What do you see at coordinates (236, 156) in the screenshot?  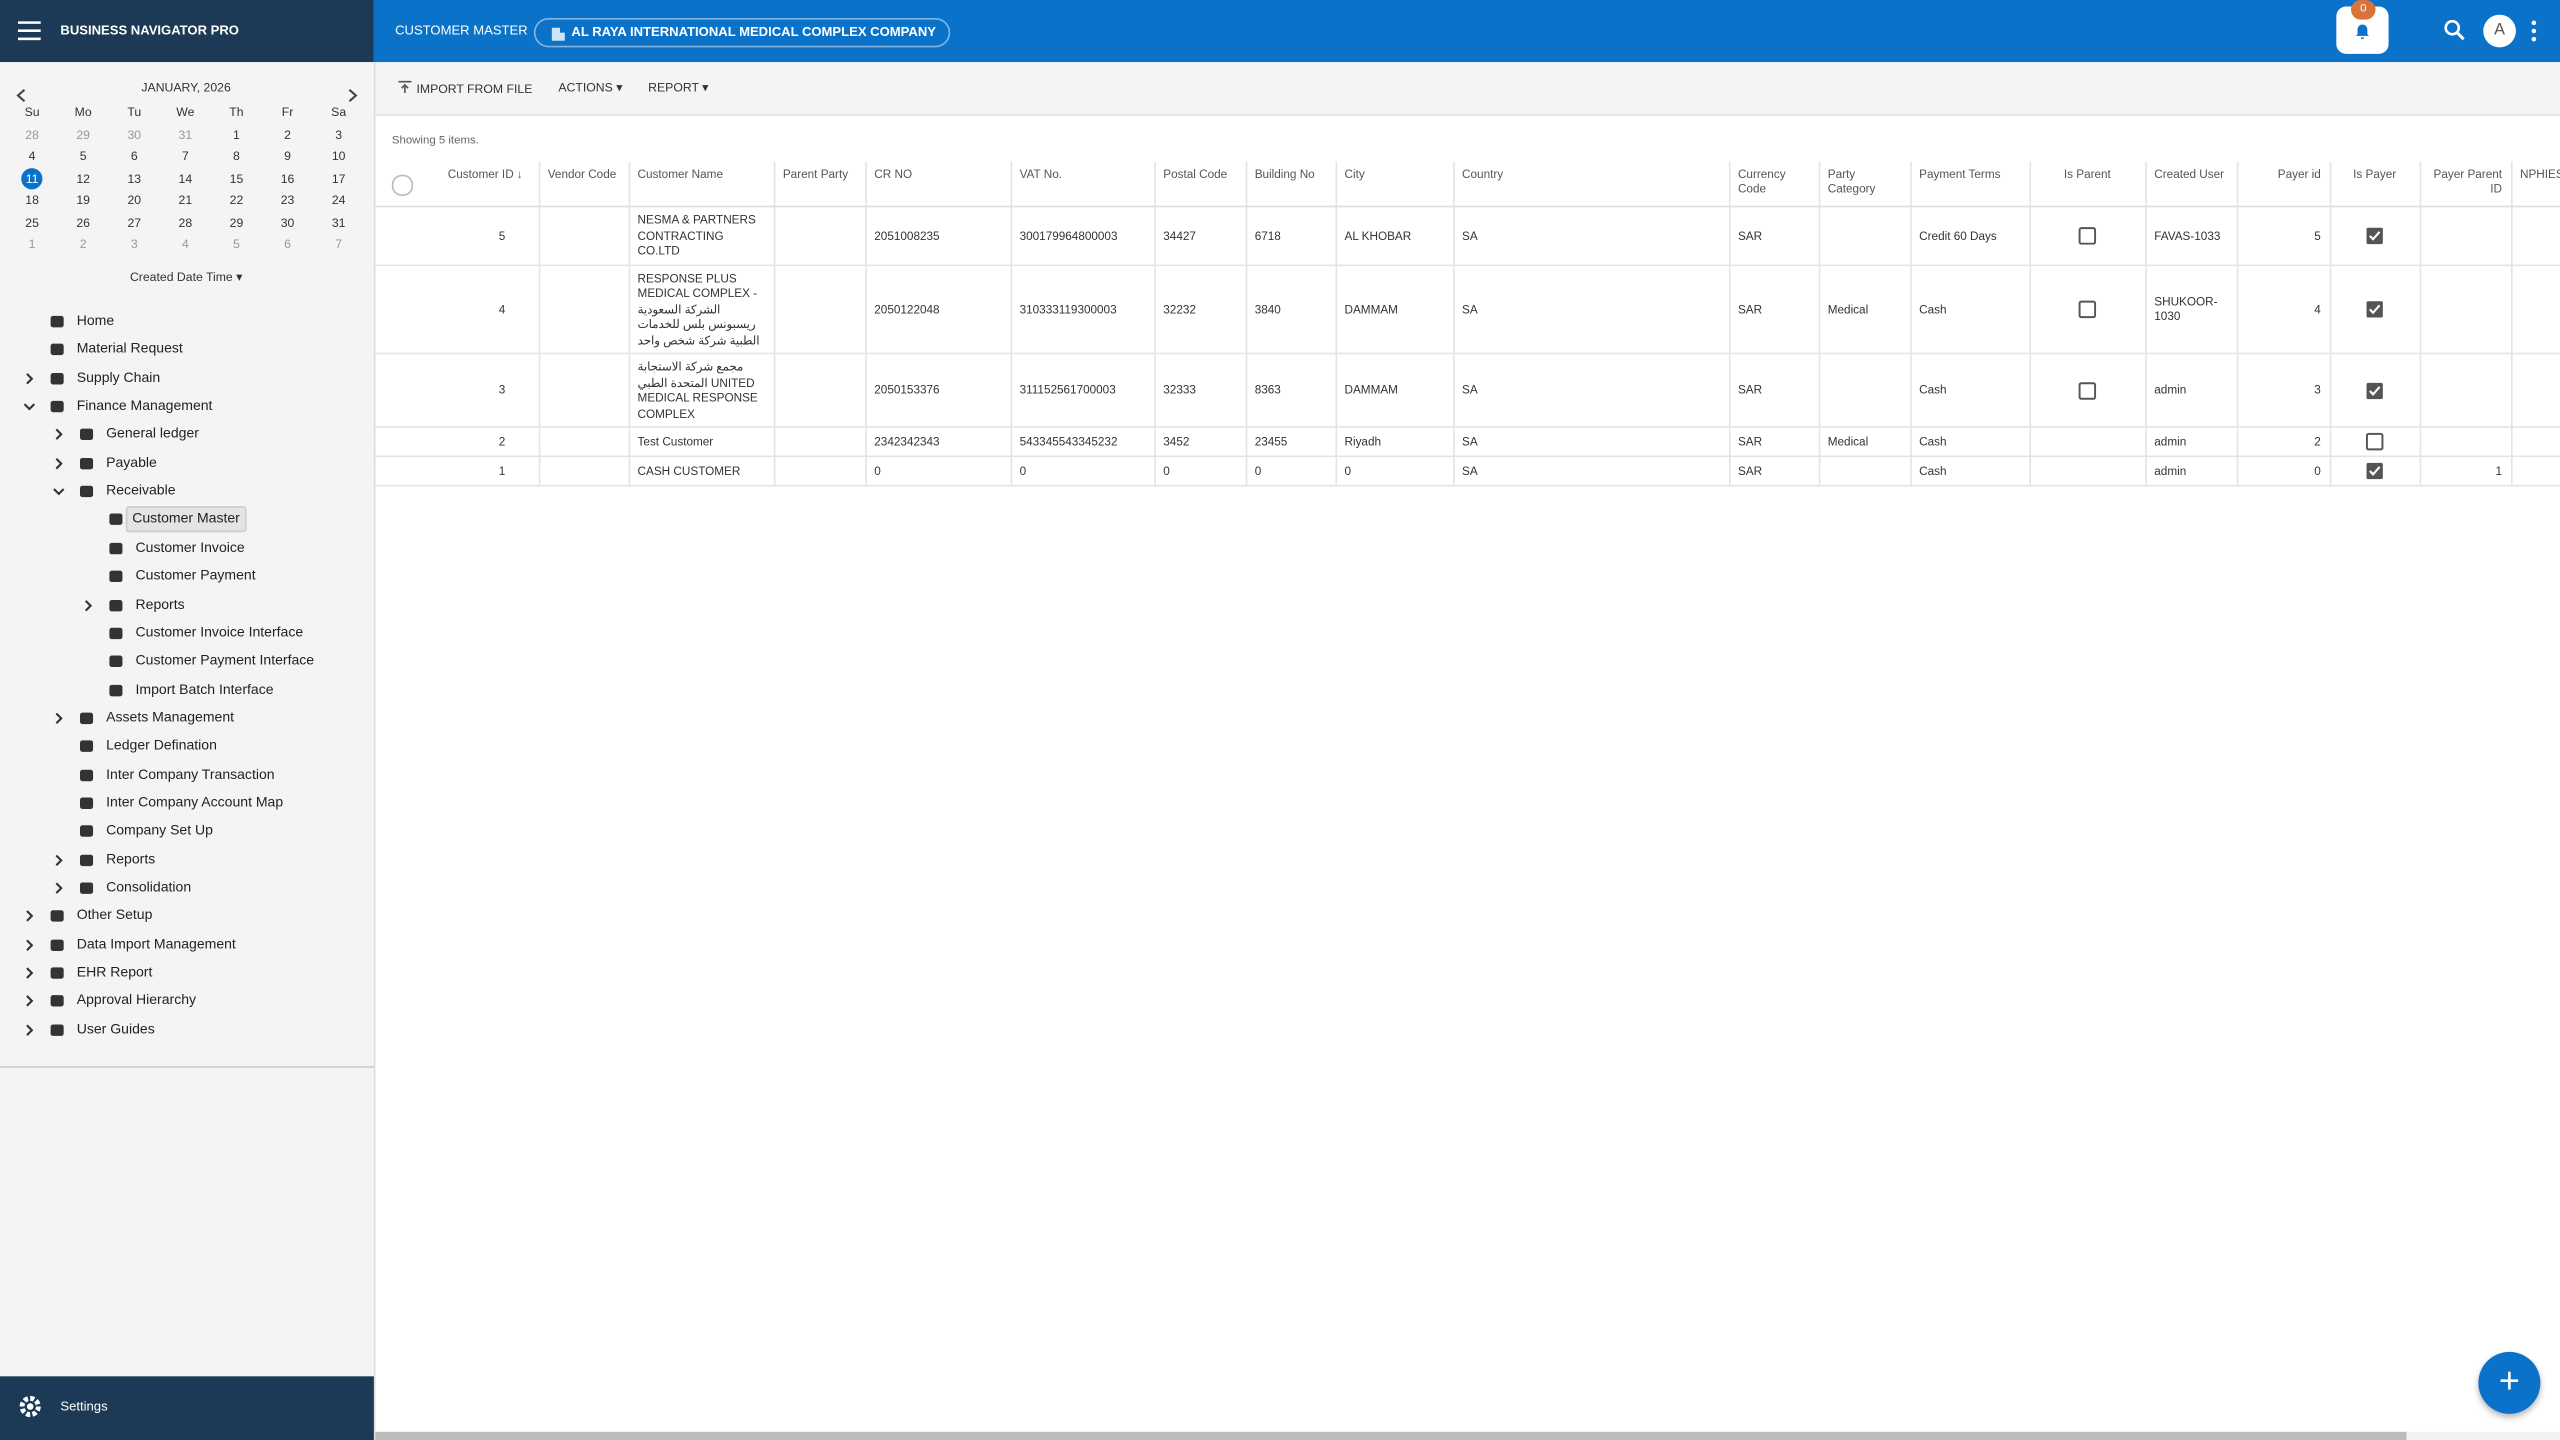 I see `calendar-day: 8` at bounding box center [236, 156].